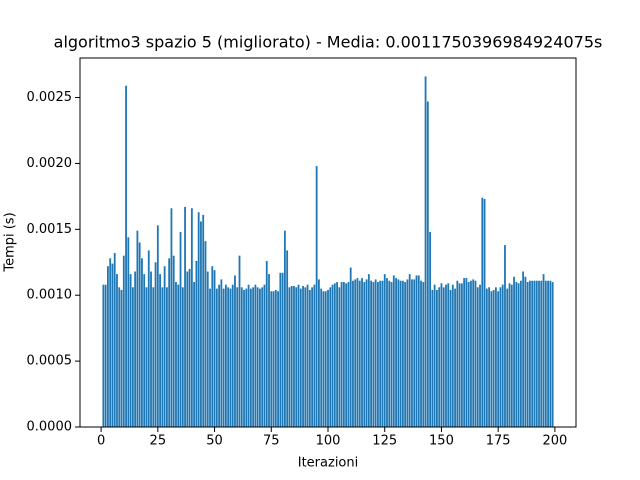 This screenshot has height=480, width=640. What do you see at coordinates (214, 441) in the screenshot?
I see `x-tick-label: 50` at bounding box center [214, 441].